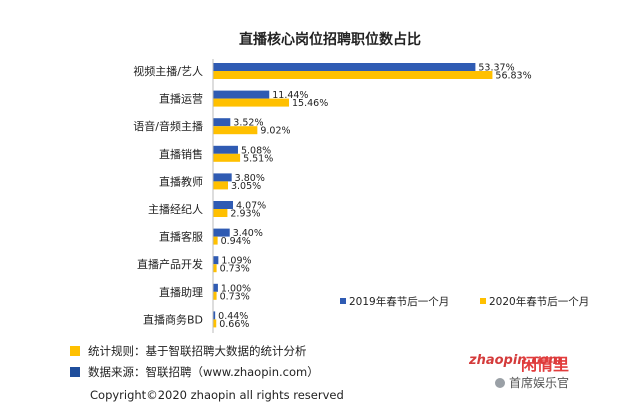 Image resolution: width=641 pixels, height=407 pixels. What do you see at coordinates (236, 241) in the screenshot?
I see `bar-value-label: 0.94%` at bounding box center [236, 241].